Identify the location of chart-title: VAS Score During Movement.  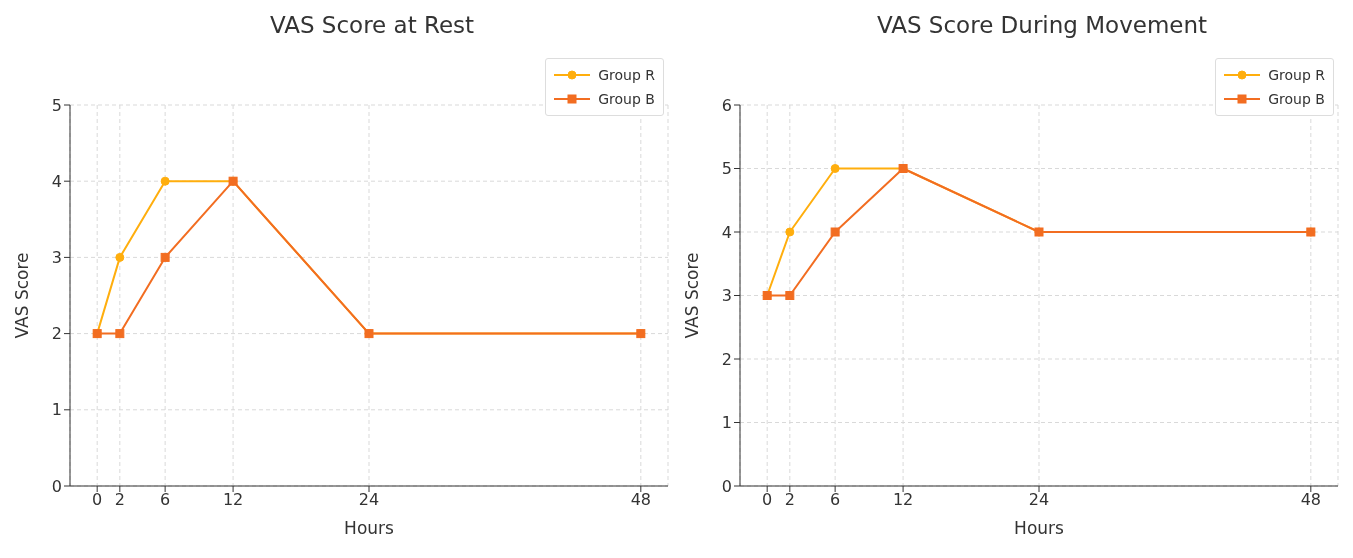
(1042, 25).